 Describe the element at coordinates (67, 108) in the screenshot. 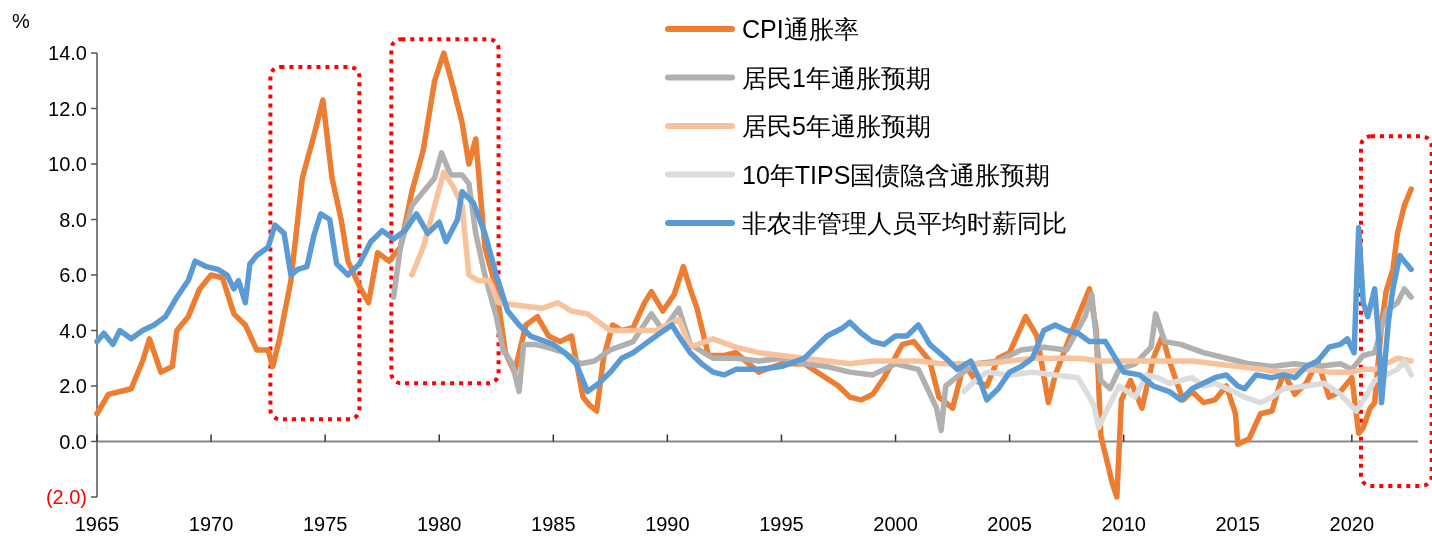

I see `y-tick-label: 12.0` at that location.